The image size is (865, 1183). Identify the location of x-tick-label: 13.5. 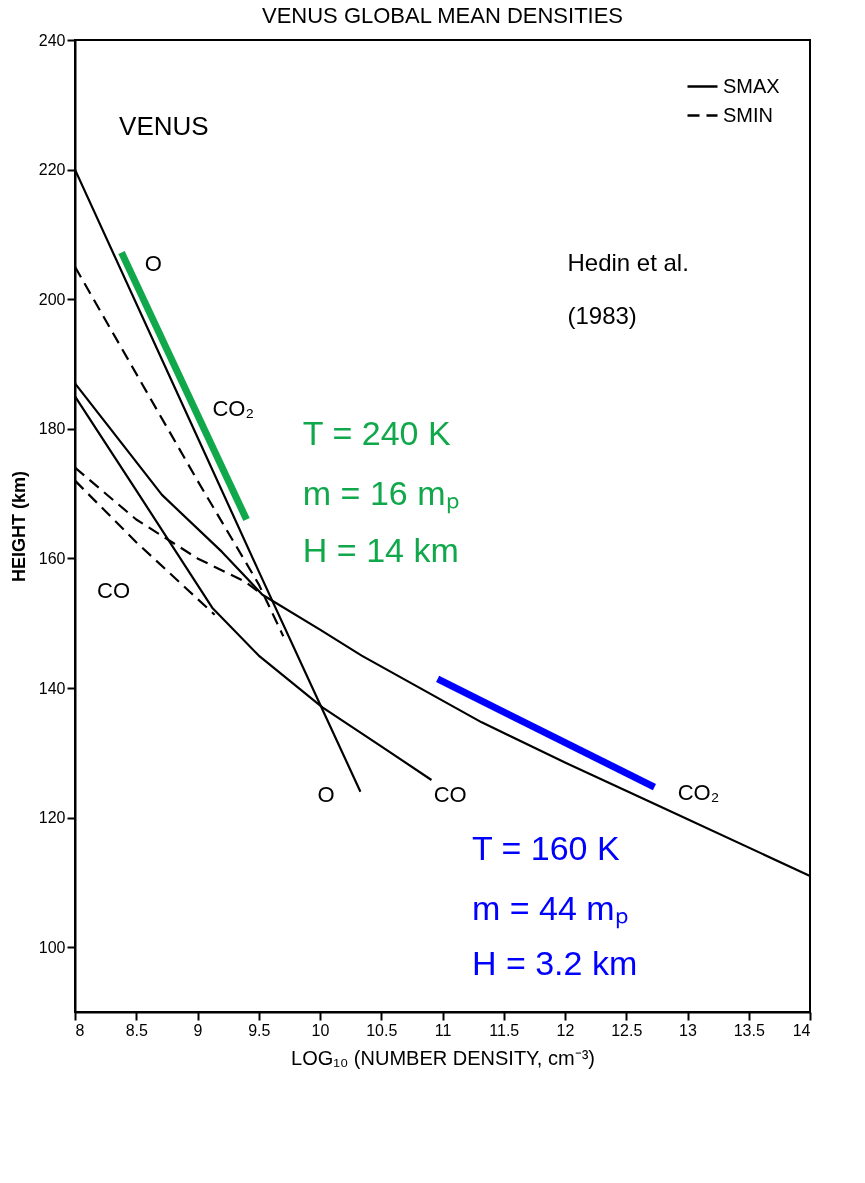
(749, 1030).